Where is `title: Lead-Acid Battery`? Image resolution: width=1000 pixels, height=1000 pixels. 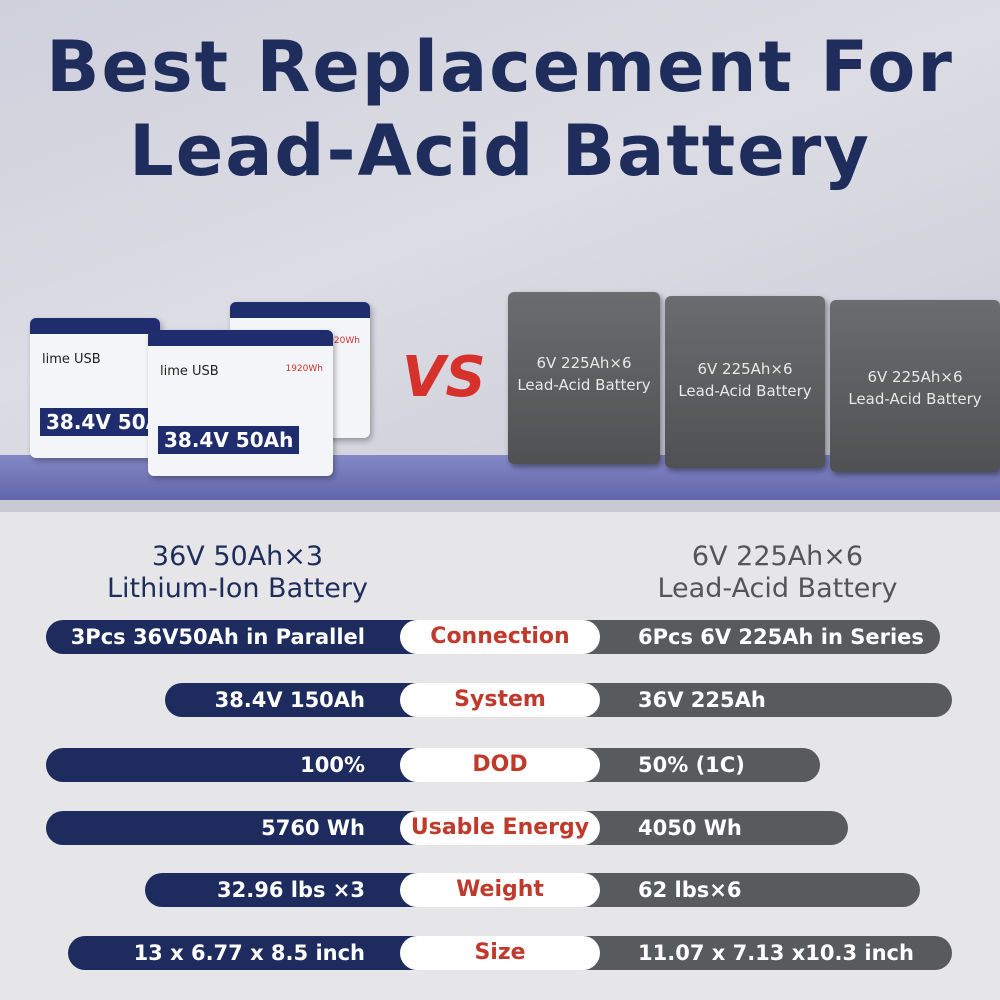
title: Lead-Acid Battery is located at coordinates (500, 151).